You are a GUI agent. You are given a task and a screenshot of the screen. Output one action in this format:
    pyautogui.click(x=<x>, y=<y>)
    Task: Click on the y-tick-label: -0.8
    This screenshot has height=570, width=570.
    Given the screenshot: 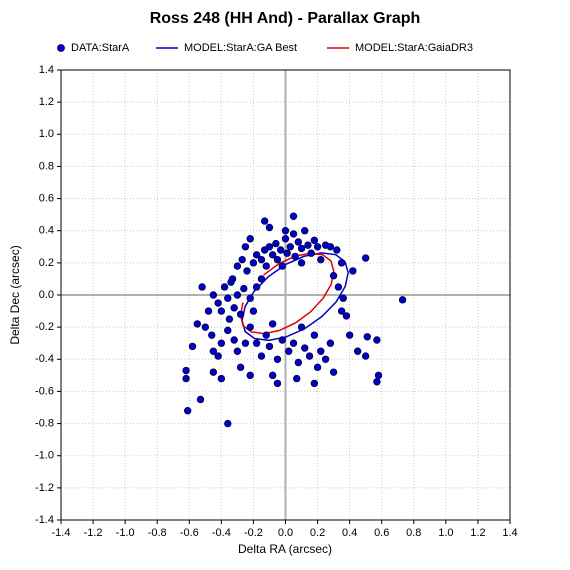 What is the action you would take?
    pyautogui.click(x=44, y=423)
    